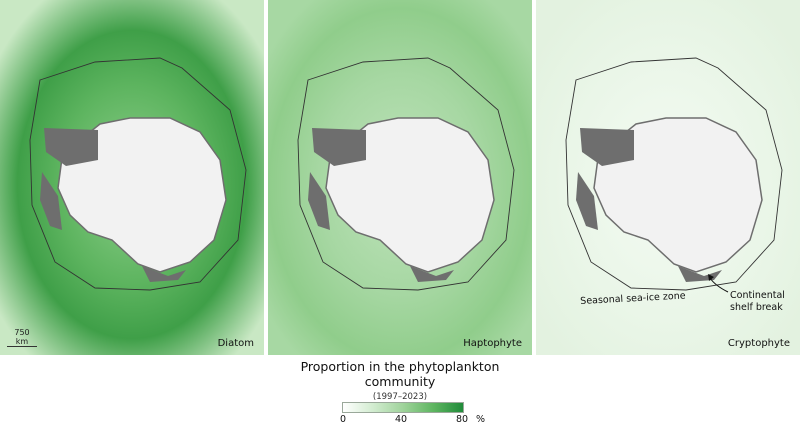  What do you see at coordinates (400, 381) in the screenshot?
I see `legend-title-line2: community` at bounding box center [400, 381].